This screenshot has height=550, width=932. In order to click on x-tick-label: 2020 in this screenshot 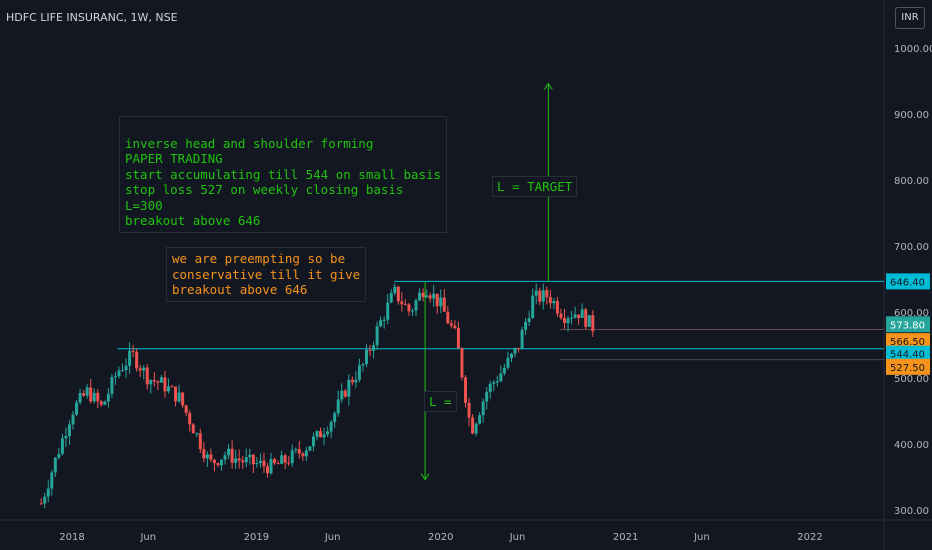, I will do `click(440, 537)`.